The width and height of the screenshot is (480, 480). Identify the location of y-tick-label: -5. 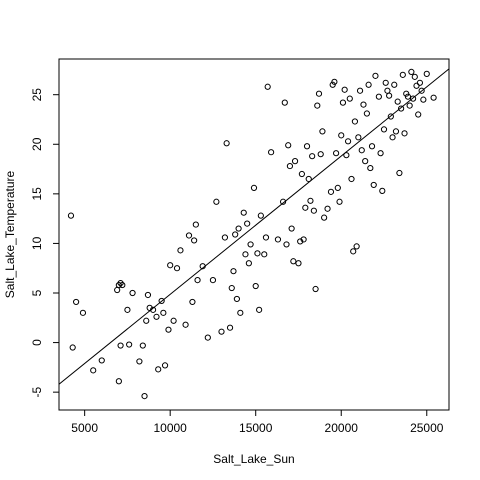
(37, 391).